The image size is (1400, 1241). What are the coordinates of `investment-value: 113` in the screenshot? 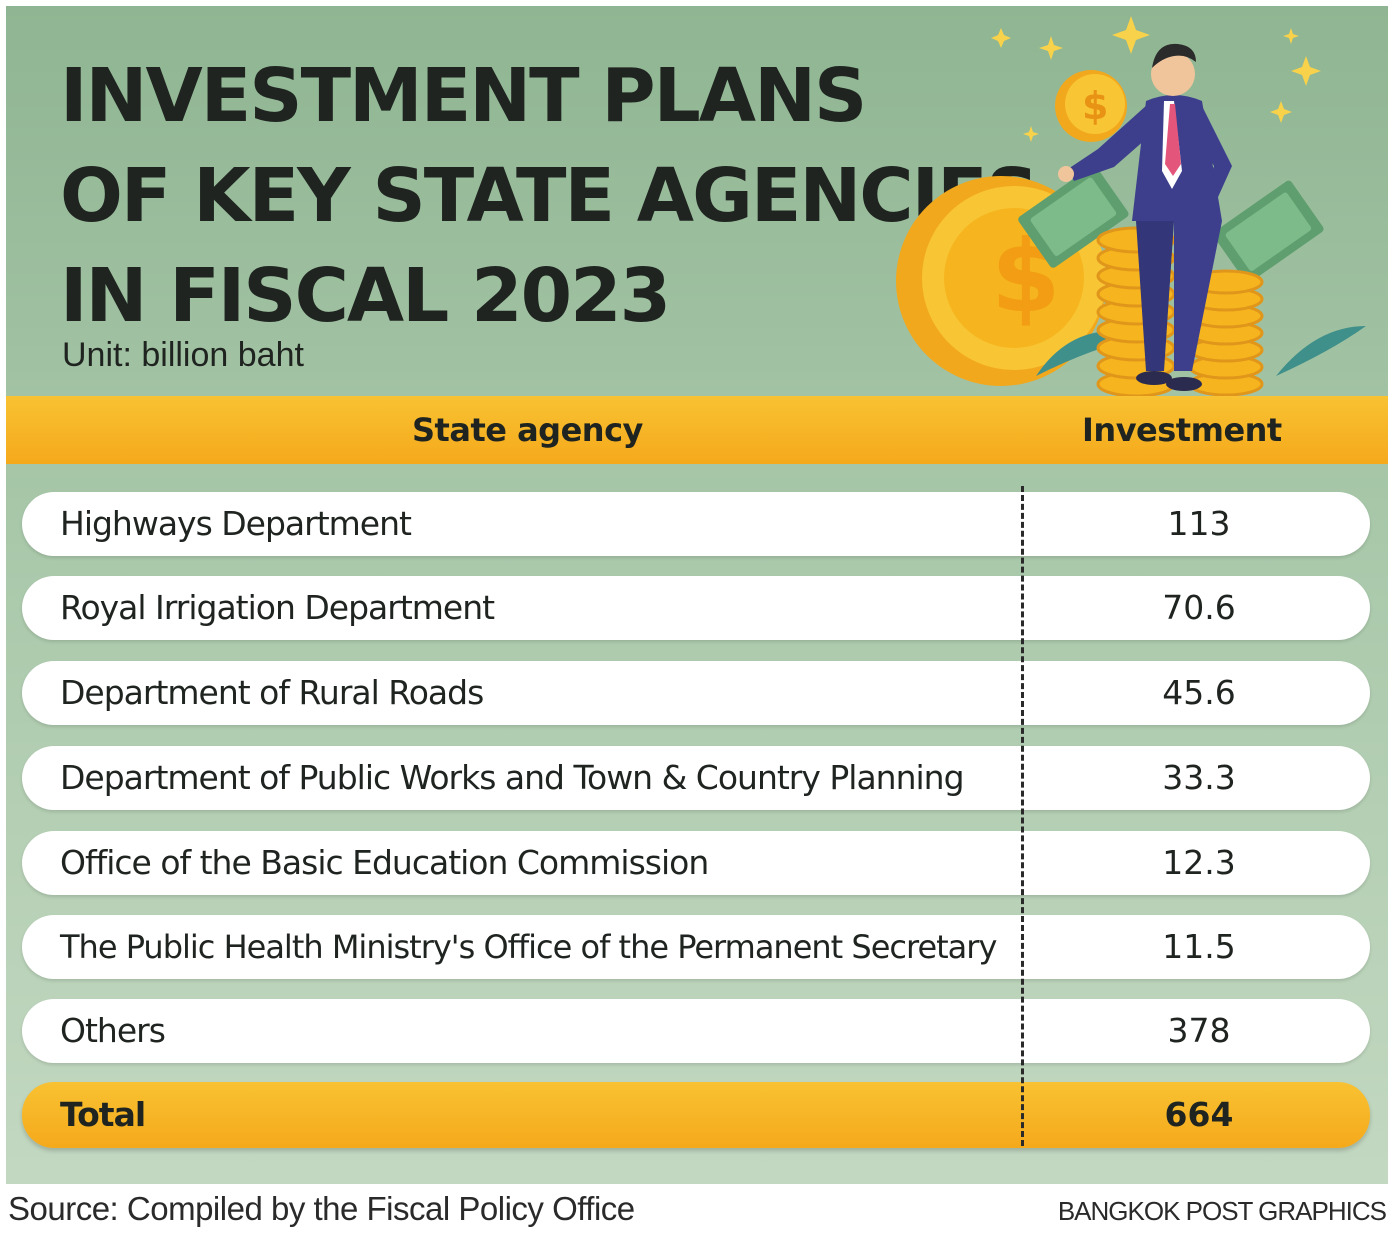 It's located at (1199, 523).